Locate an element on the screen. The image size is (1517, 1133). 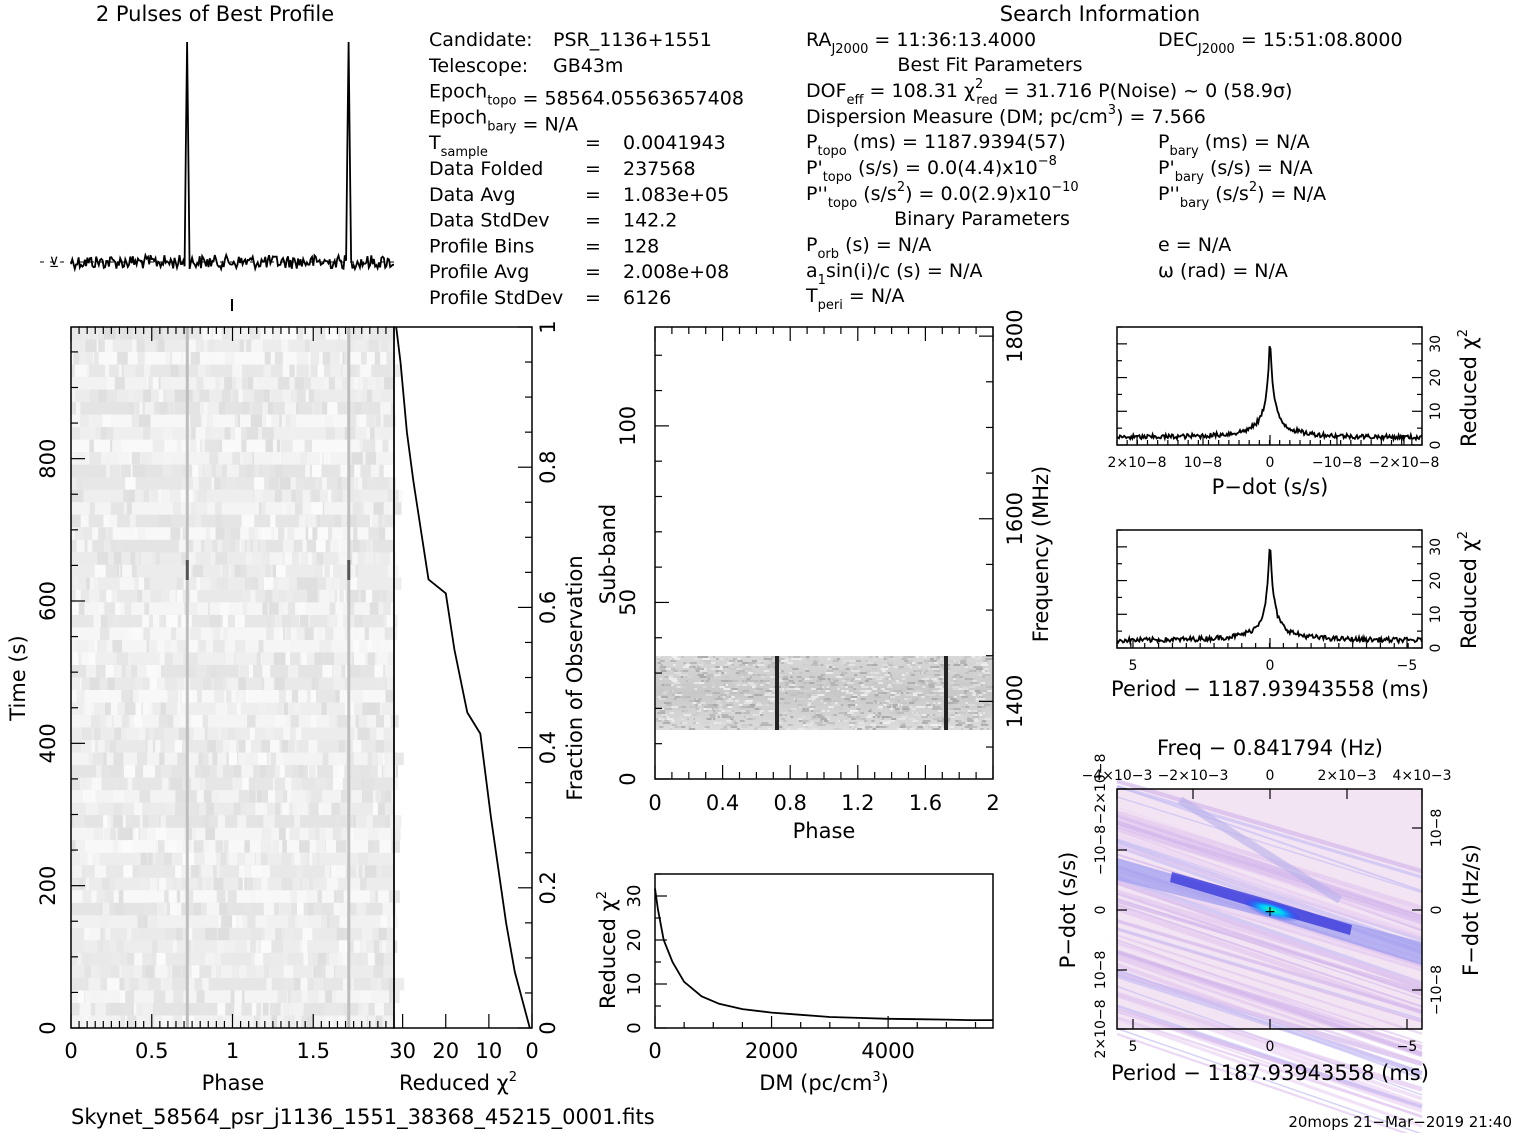
ppdot-ytick-label: 0 is located at coordinates (1101, 910).